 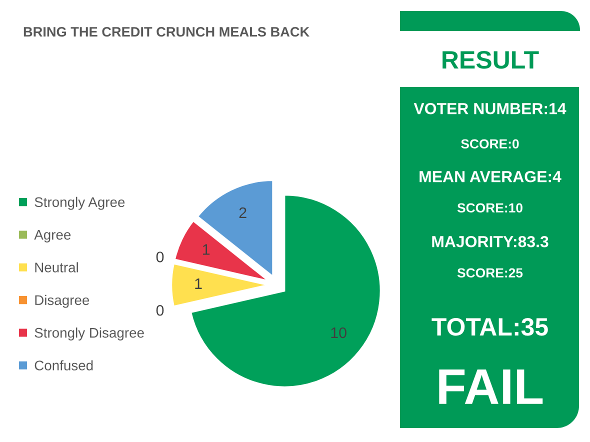 I want to click on legend-label: Agree, so click(x=52, y=236).